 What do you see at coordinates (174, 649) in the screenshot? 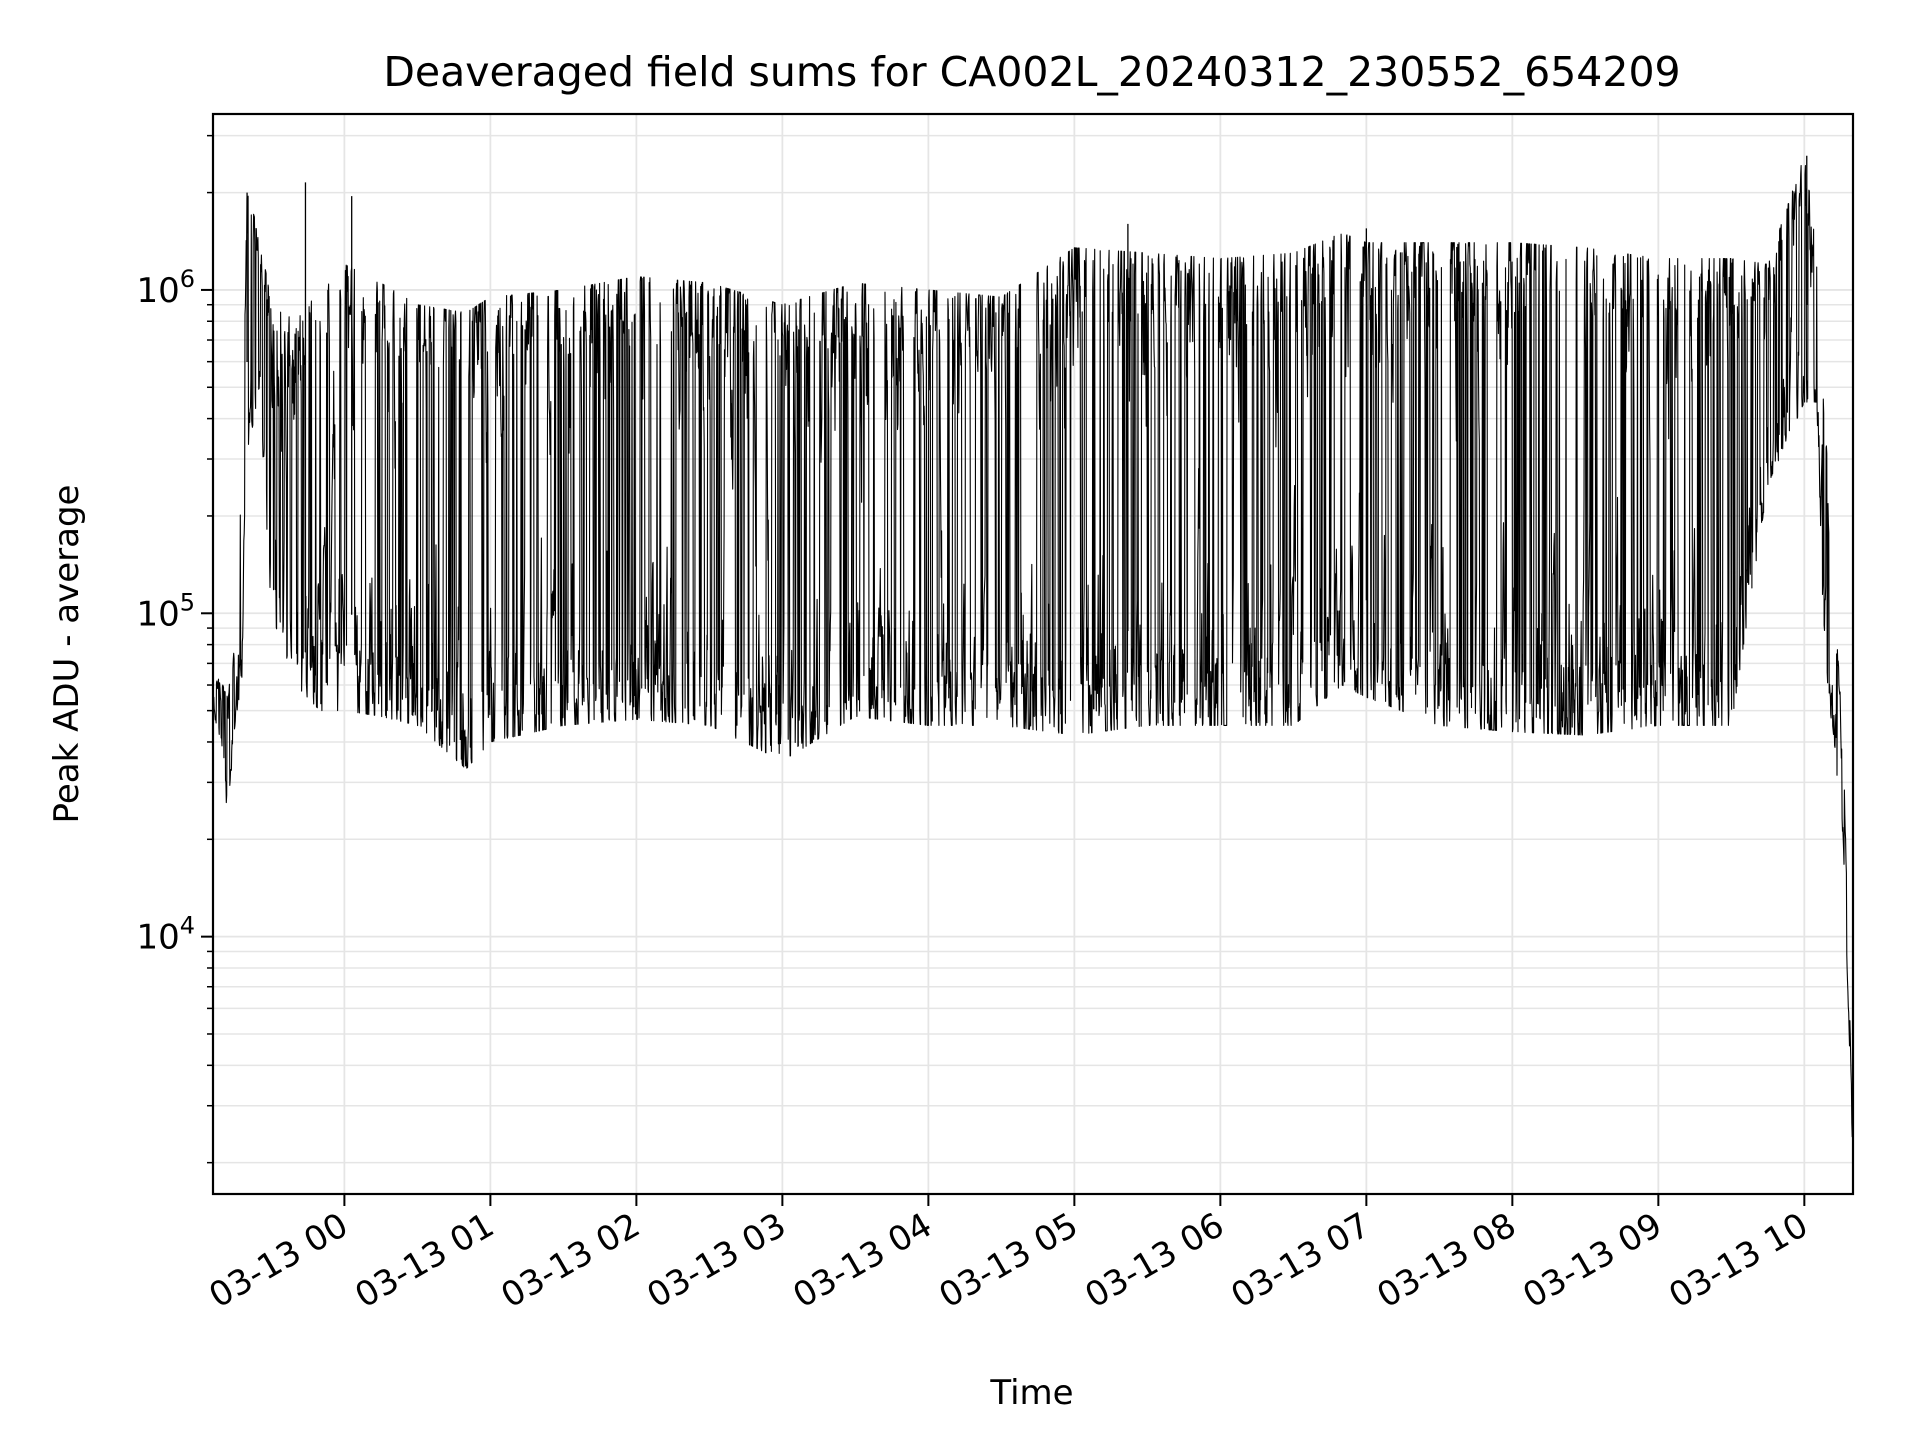
I see `y-axis-ticks: 10⁴ 10⁵ 10⁶` at bounding box center [174, 649].